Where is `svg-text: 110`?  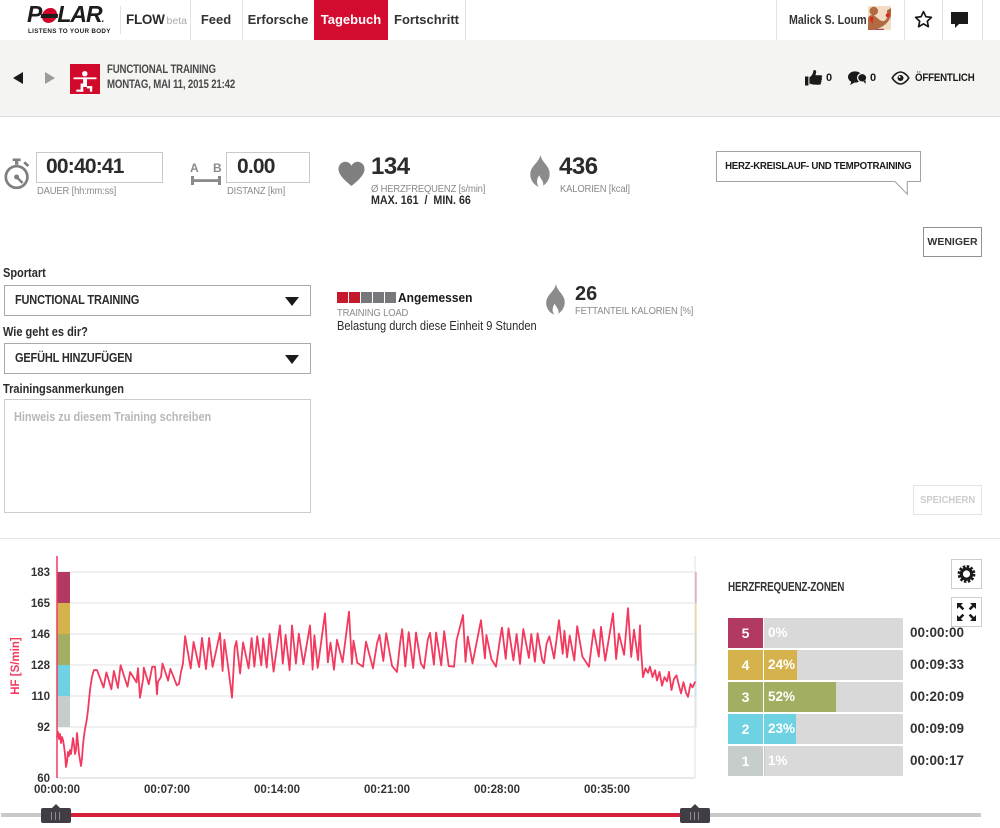 svg-text: 110 is located at coordinates (40, 697).